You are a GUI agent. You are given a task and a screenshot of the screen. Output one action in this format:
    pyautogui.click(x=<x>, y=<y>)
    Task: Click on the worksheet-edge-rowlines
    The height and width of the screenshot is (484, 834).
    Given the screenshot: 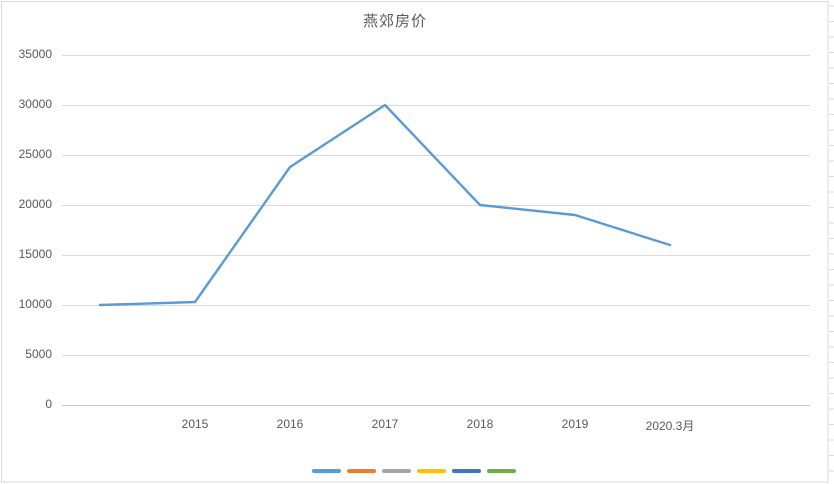 What is the action you would take?
    pyautogui.click(x=831, y=238)
    